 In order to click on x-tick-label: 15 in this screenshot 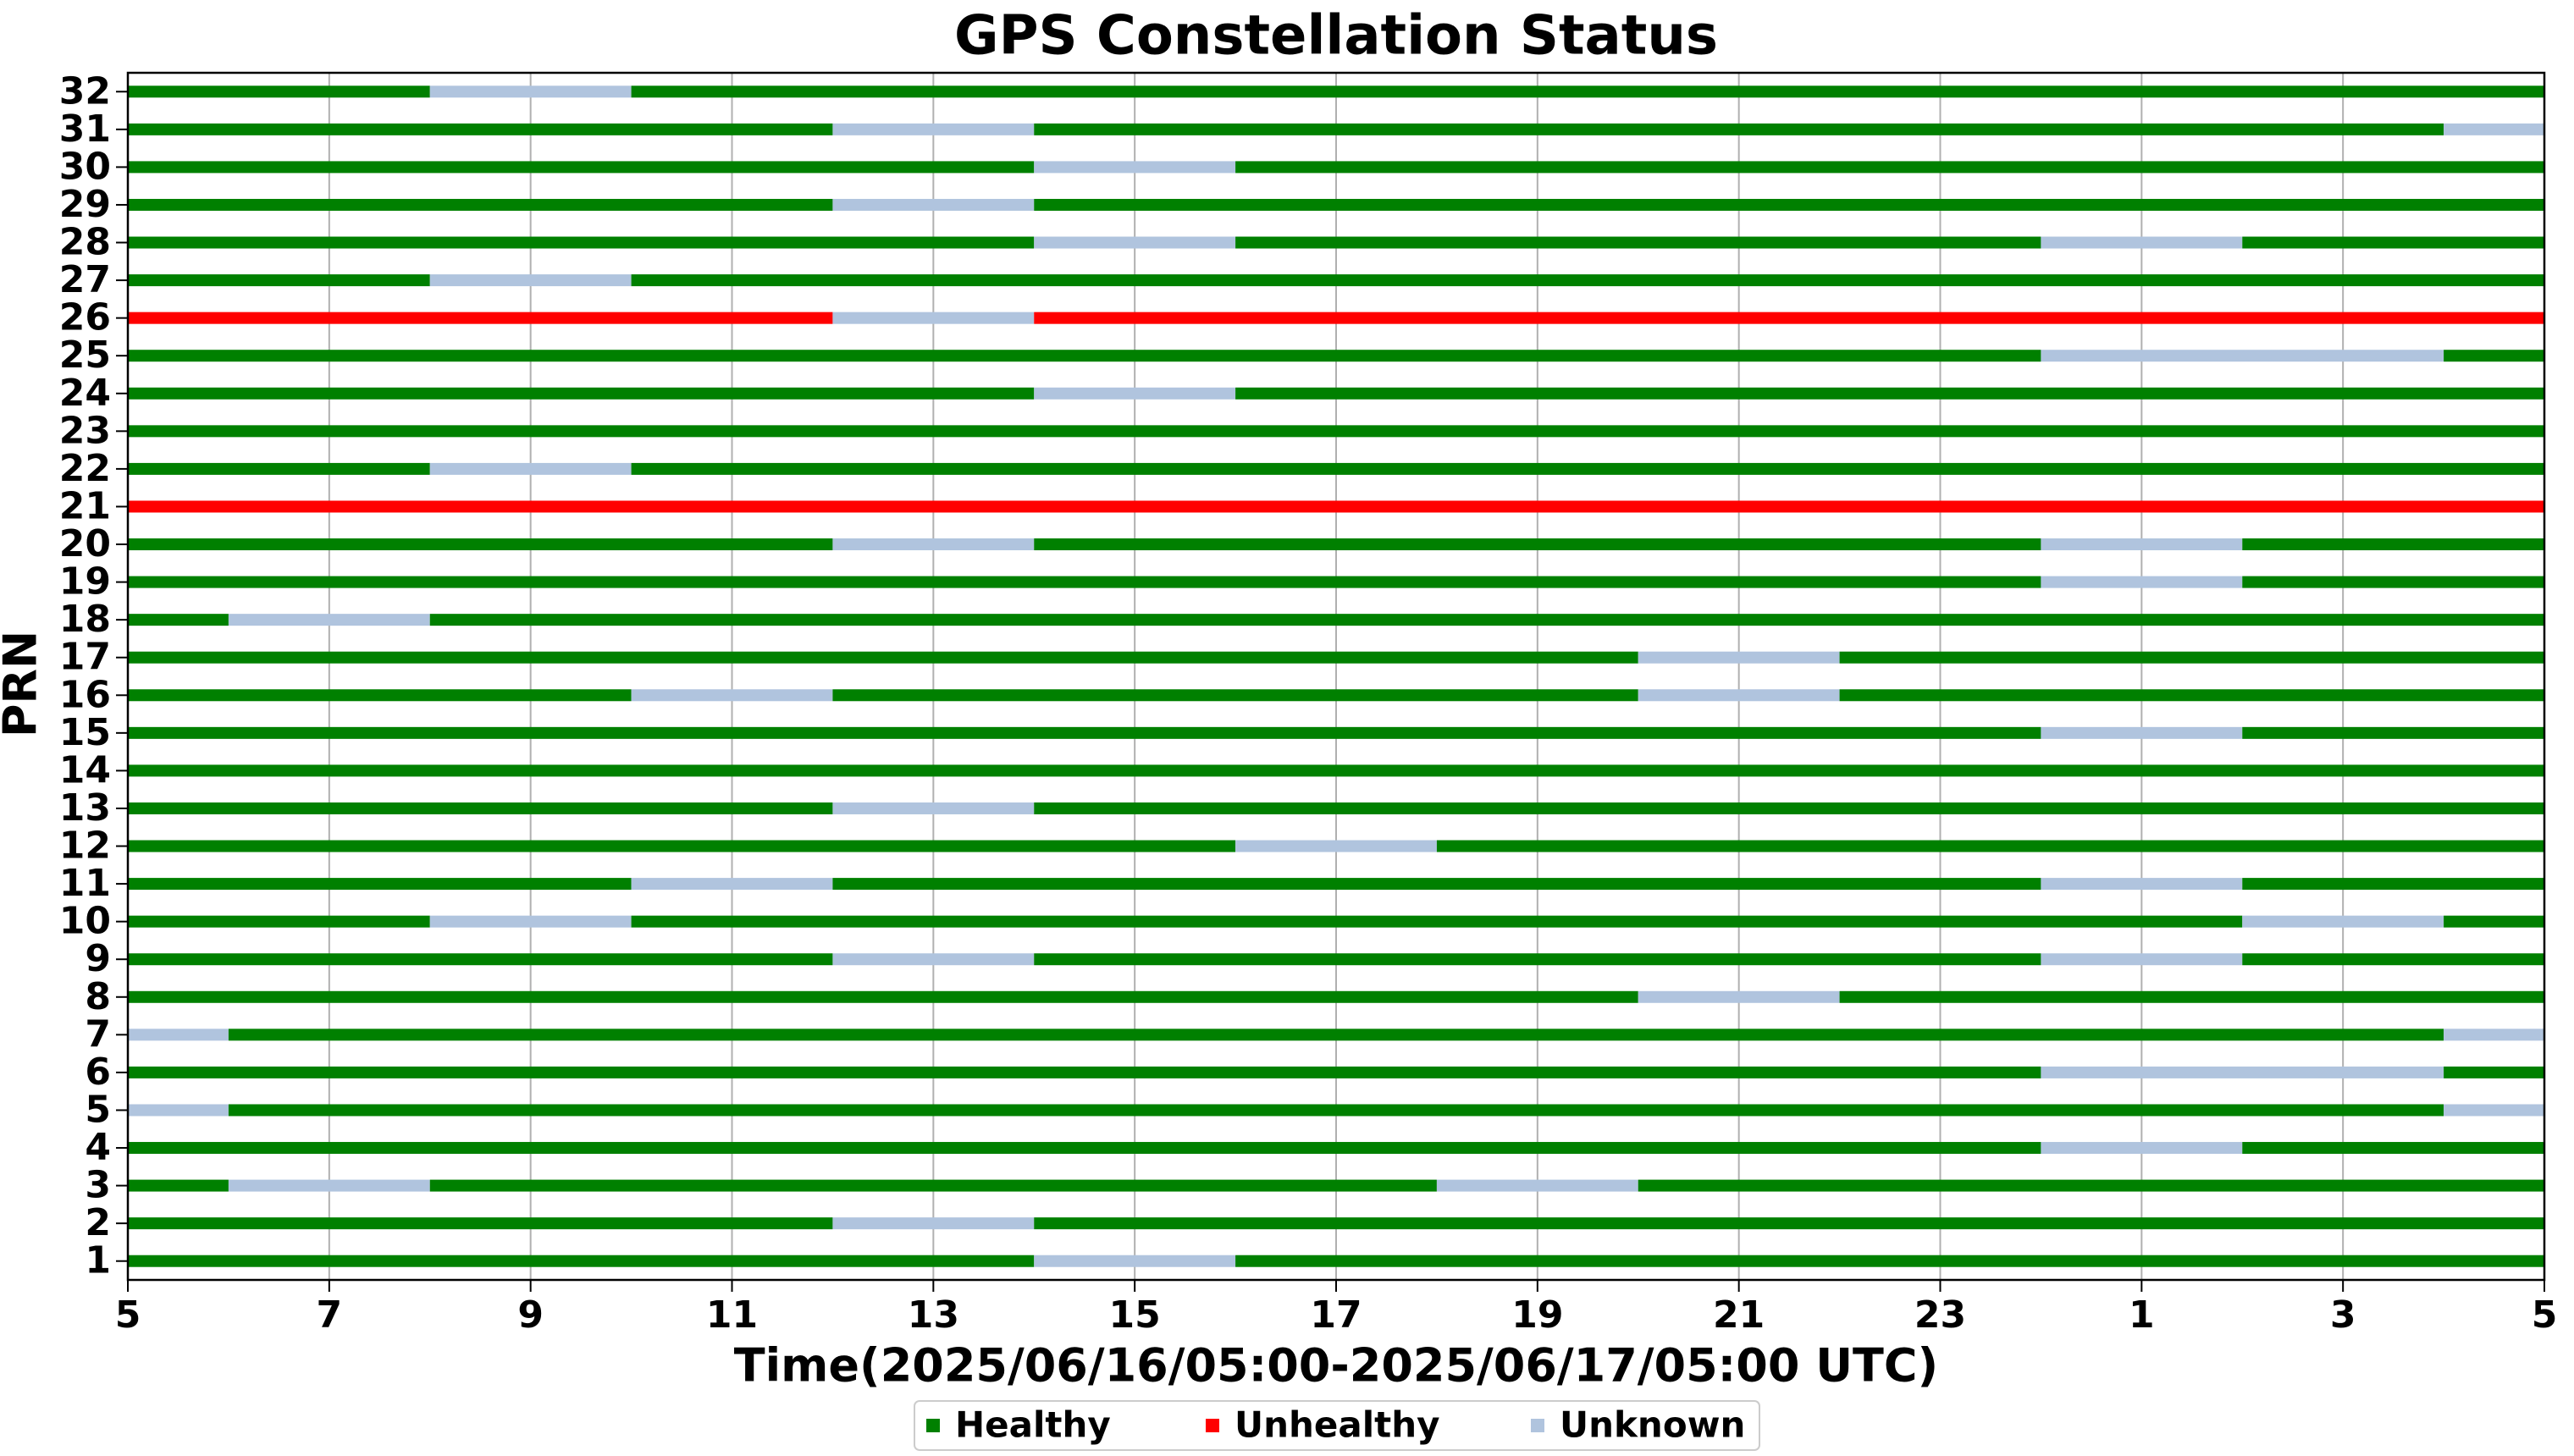, I will do `click(1135, 1315)`.